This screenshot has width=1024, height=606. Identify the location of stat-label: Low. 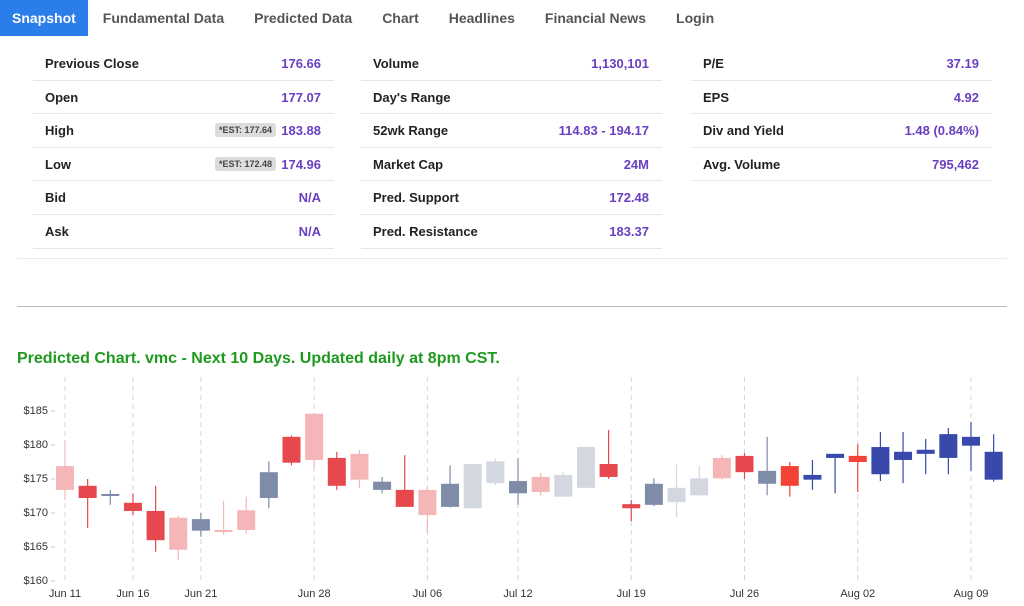
(58, 164).